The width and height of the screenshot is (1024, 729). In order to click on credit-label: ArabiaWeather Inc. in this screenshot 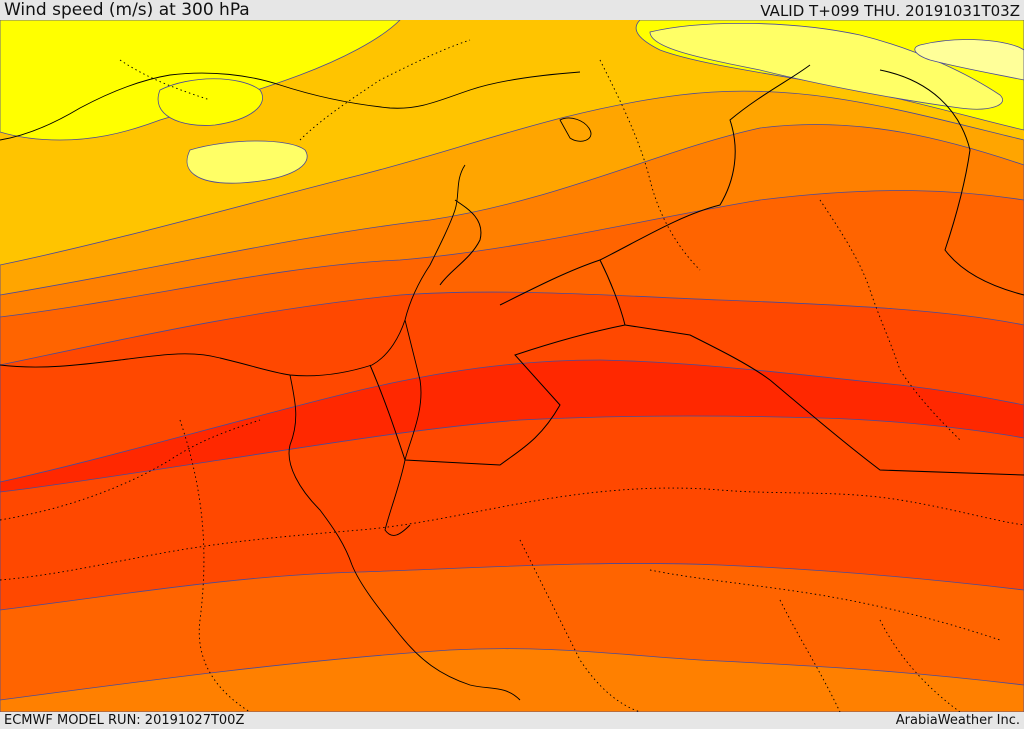, I will do `click(957, 720)`.